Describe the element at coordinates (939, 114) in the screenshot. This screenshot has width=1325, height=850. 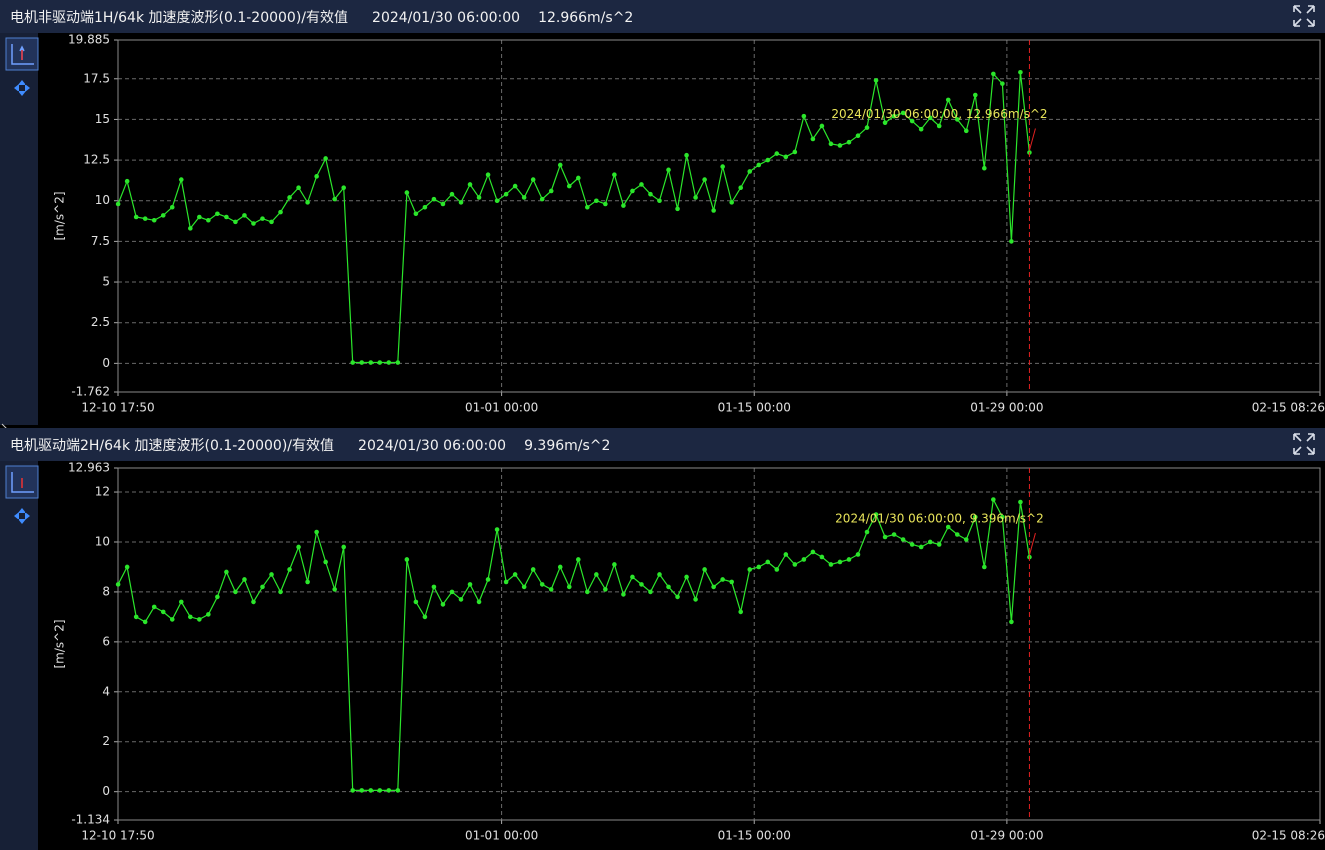
I see `cursor-annotation: 2024/01/30 06:00:00, 12.966m/s^2` at that location.